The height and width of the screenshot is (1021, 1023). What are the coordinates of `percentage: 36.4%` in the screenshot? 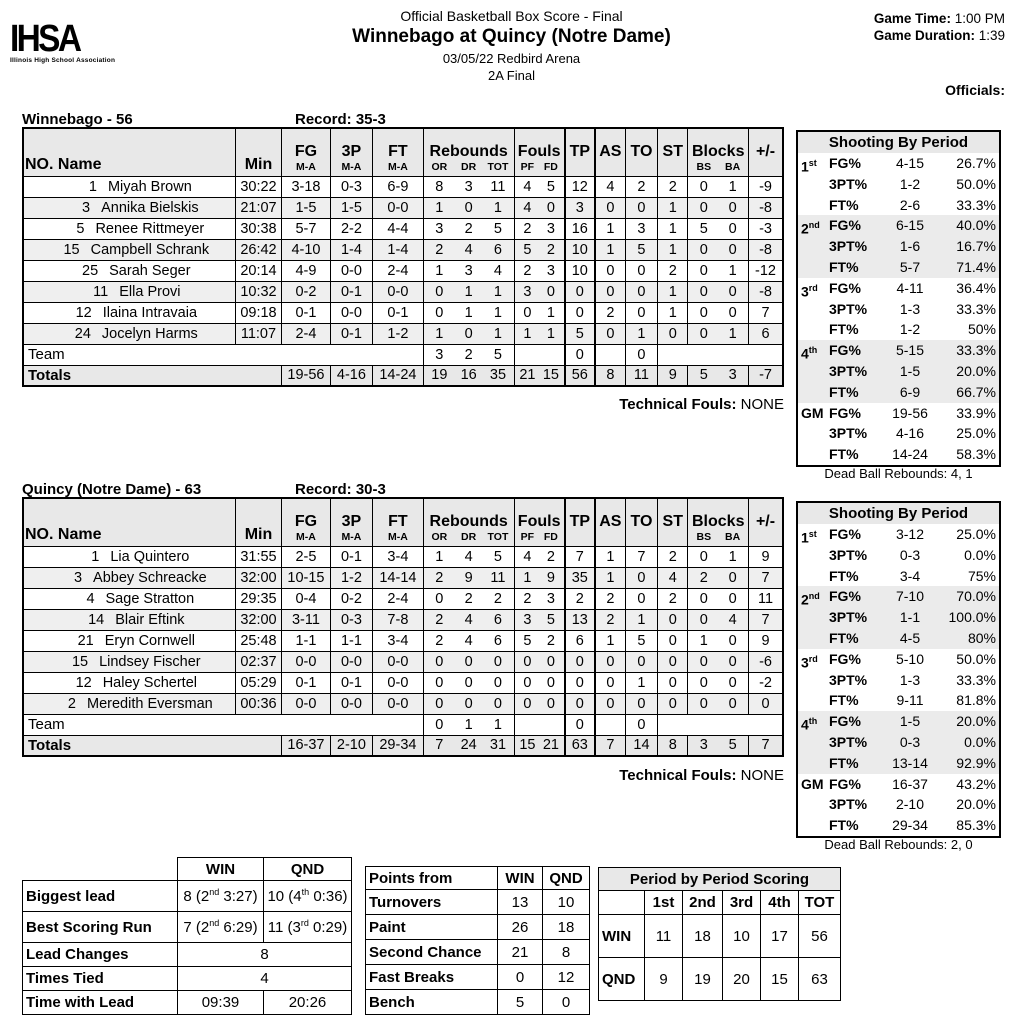 It's located at (976, 287).